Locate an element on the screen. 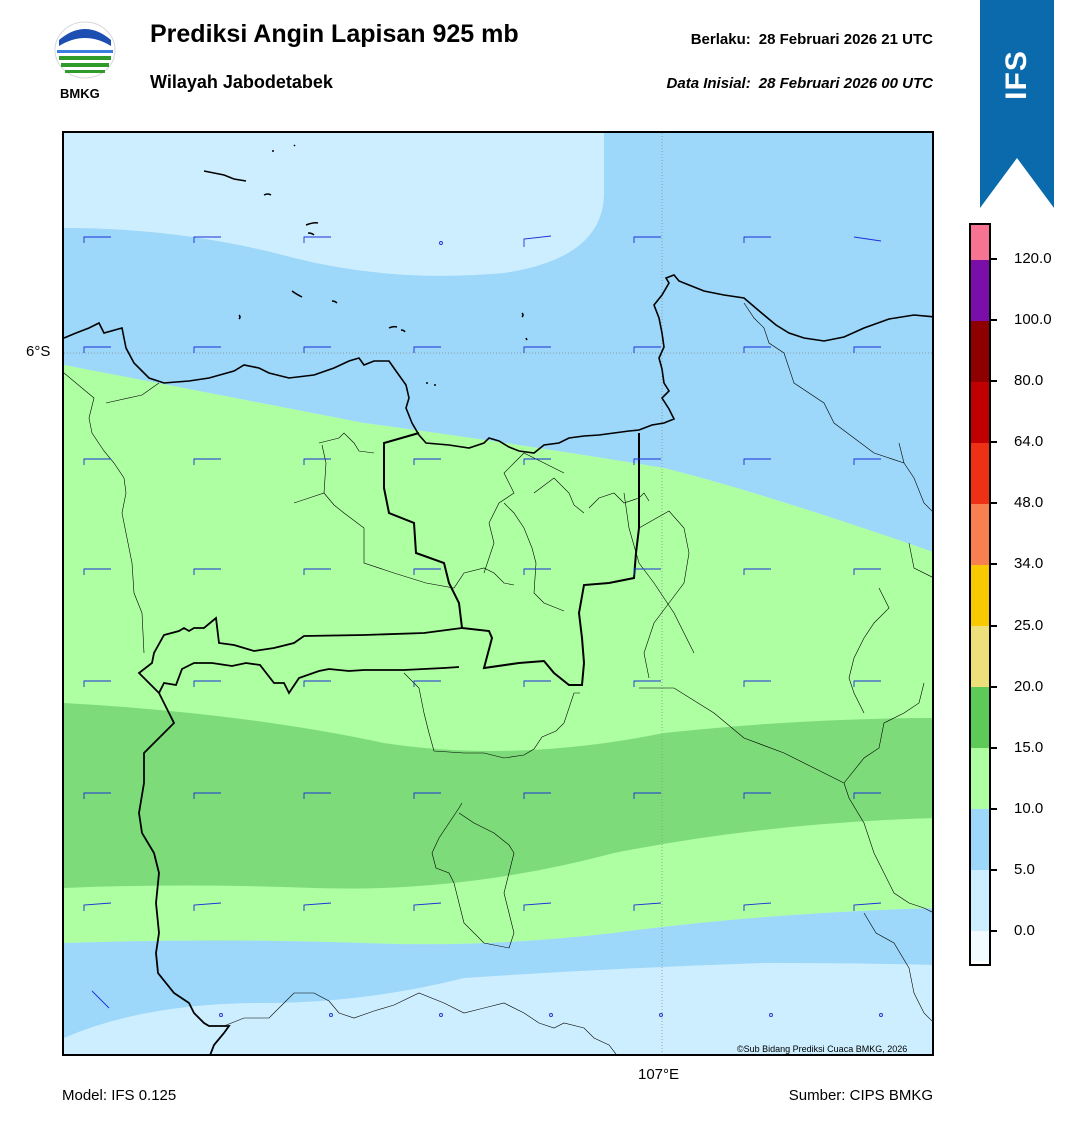  calm-zone-south is located at coordinates (498, 1008).